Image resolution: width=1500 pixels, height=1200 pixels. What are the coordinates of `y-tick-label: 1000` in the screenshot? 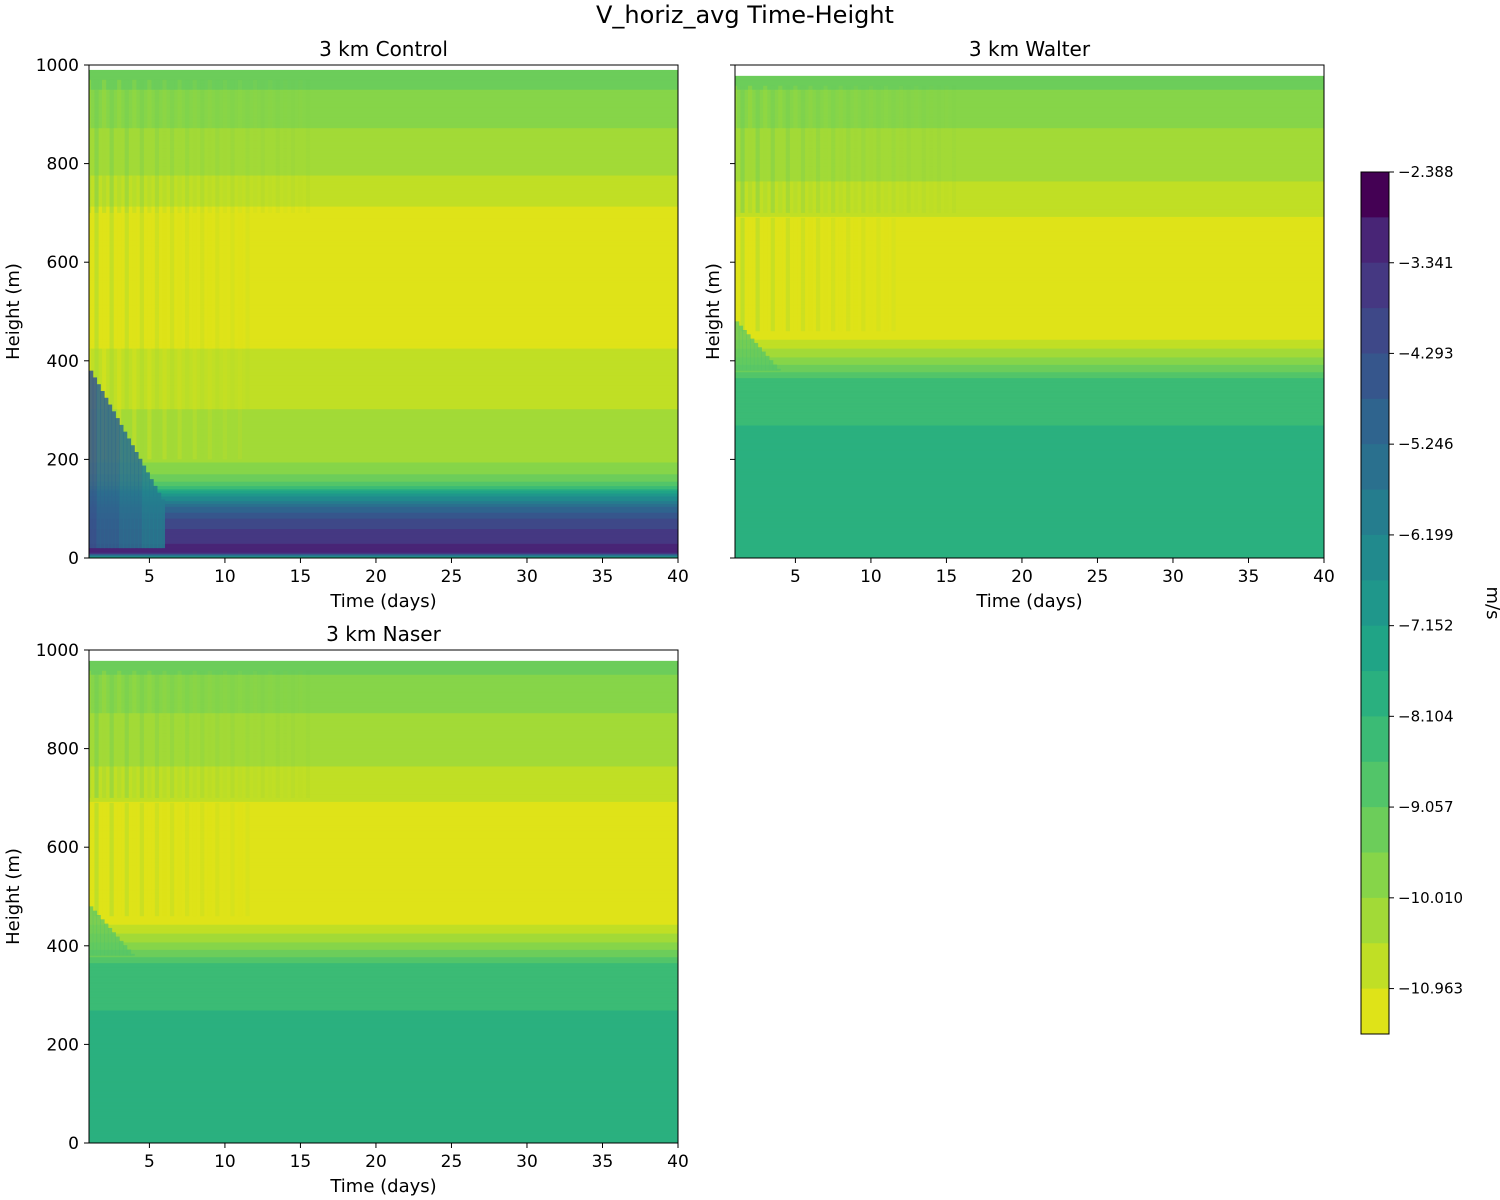 It's located at (57, 651).